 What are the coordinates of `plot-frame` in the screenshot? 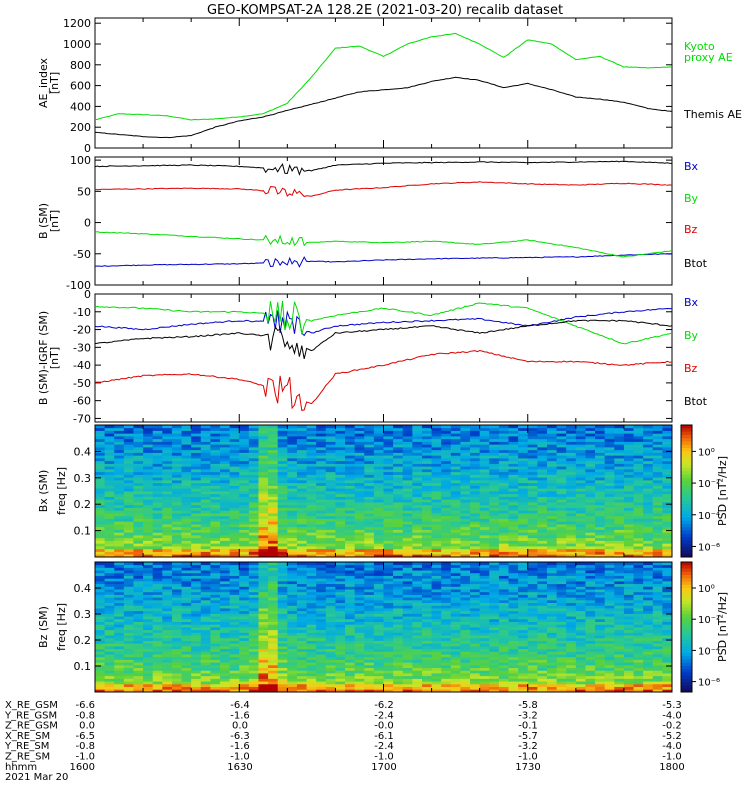 It's located at (383, 358).